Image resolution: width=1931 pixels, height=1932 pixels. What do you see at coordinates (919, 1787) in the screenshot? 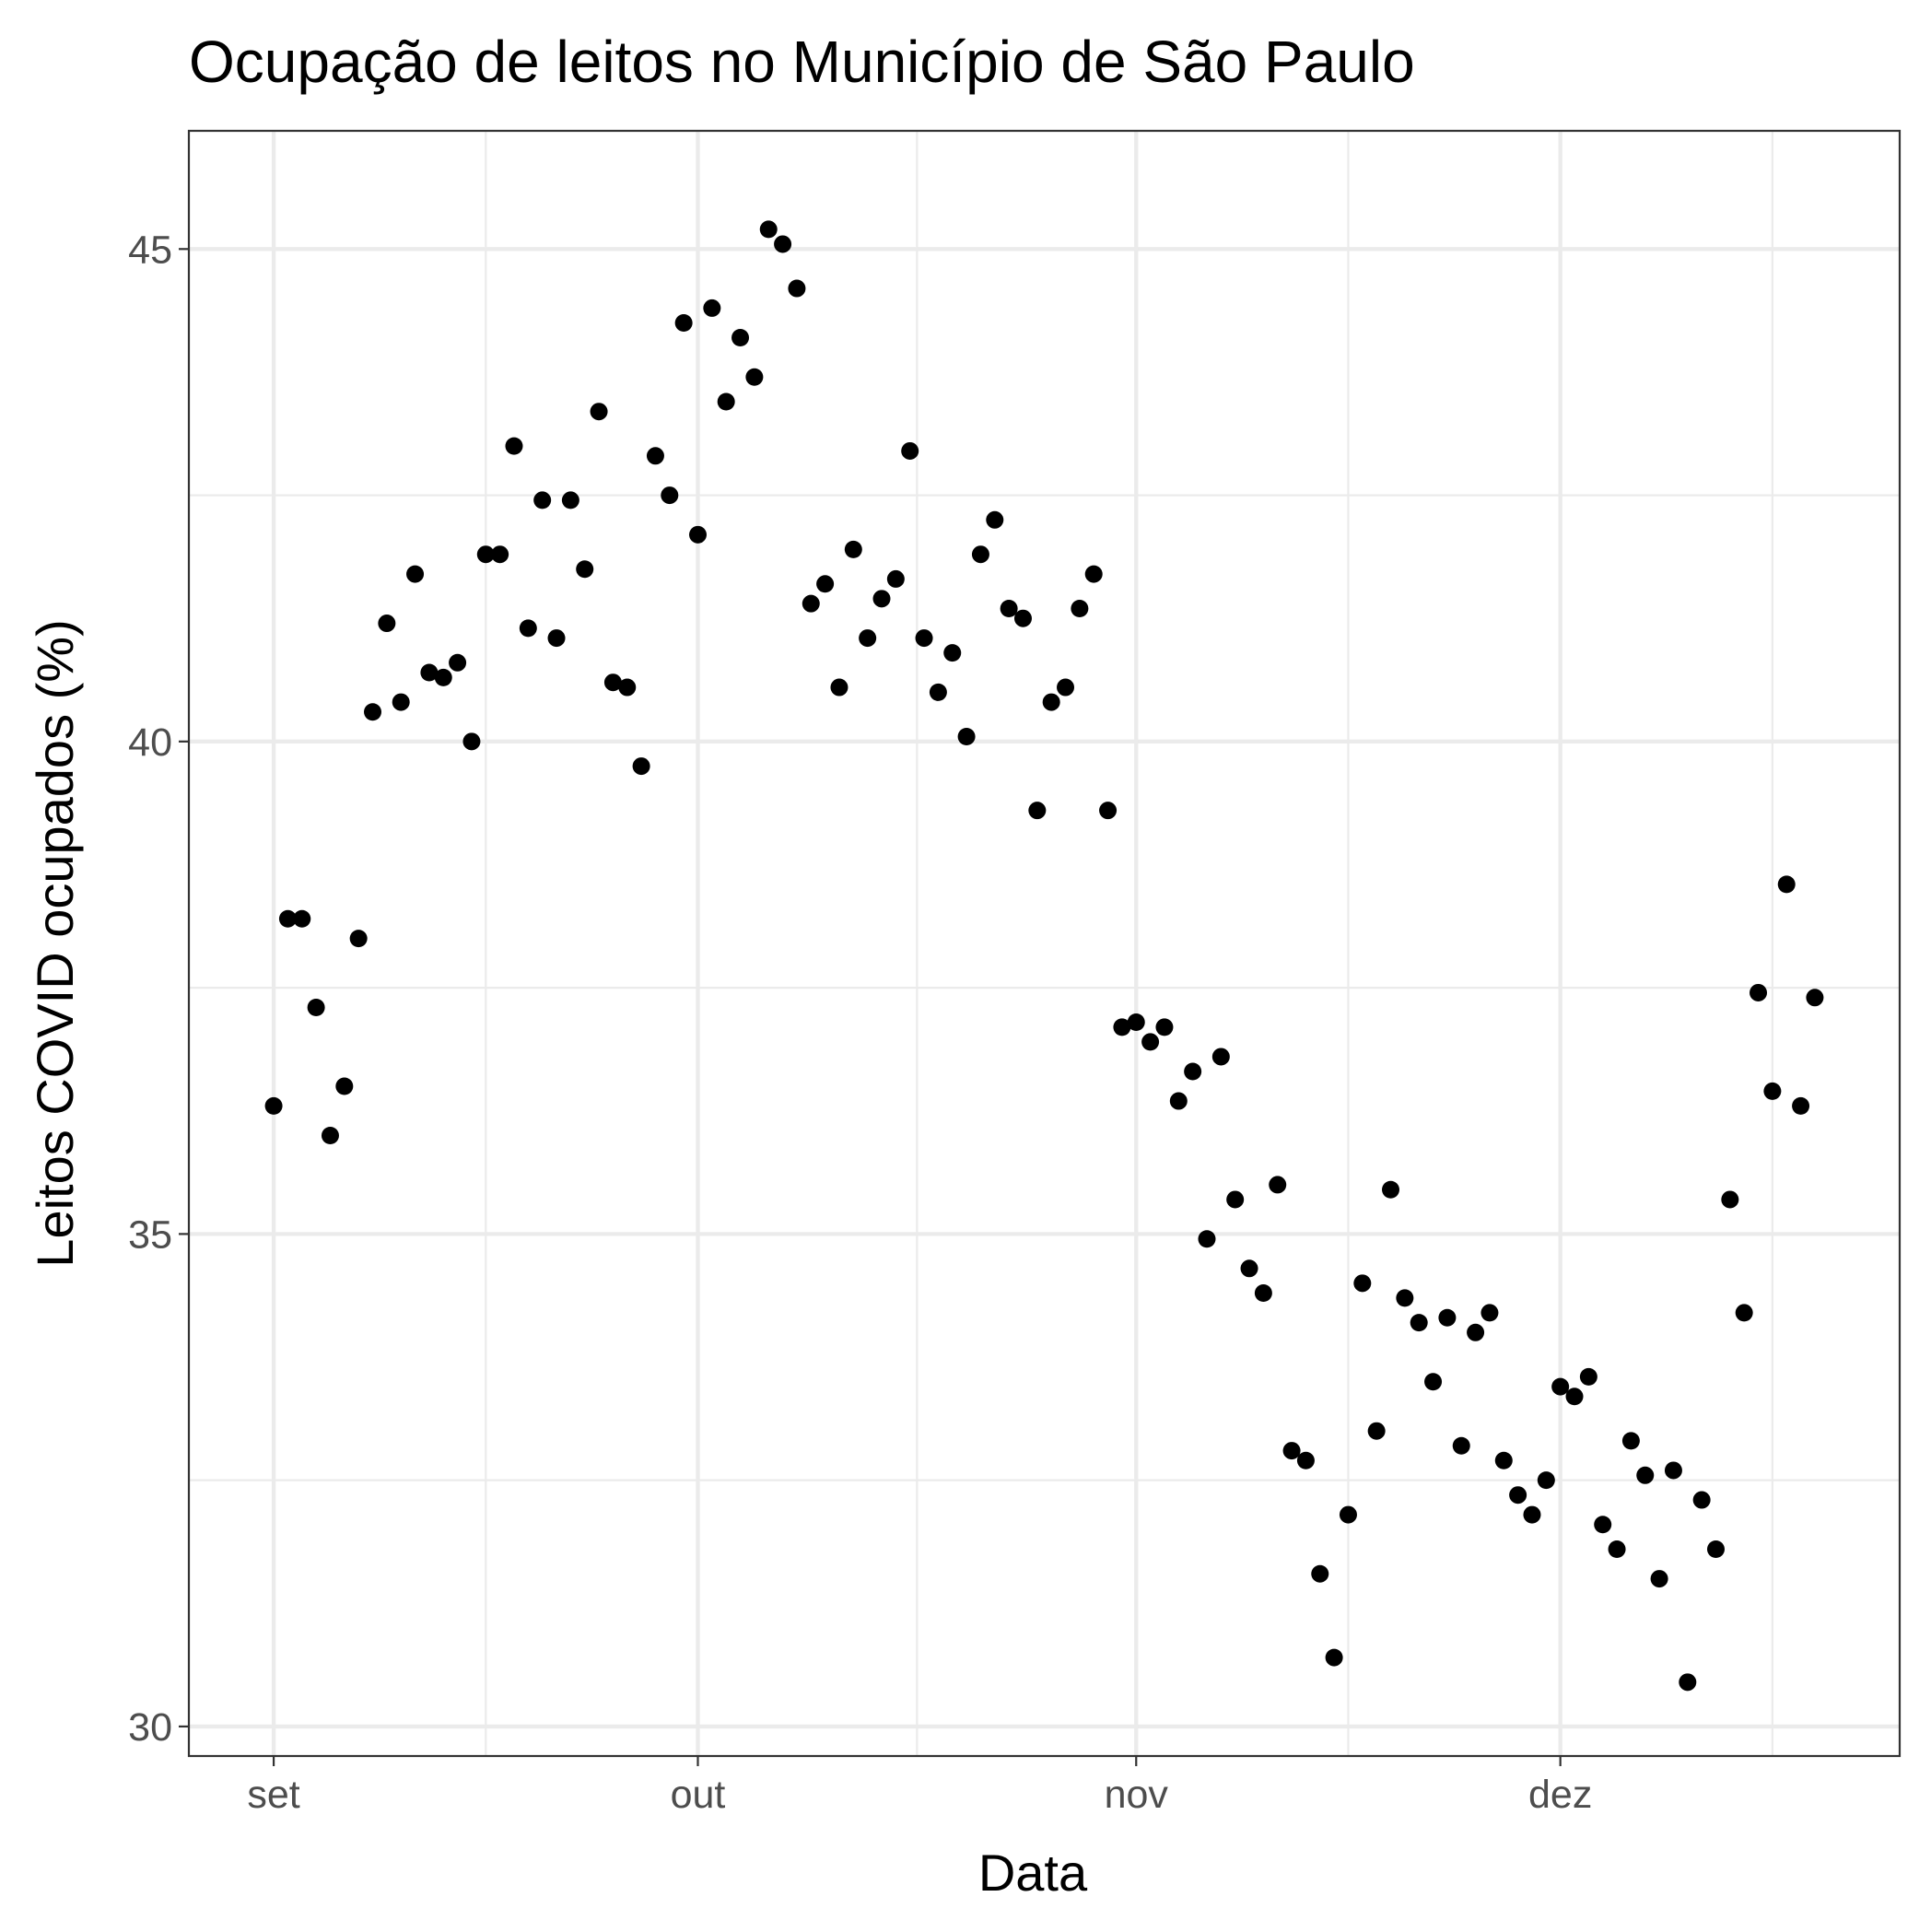
I see `x-axis-ticks: set out nov dez` at bounding box center [919, 1787].